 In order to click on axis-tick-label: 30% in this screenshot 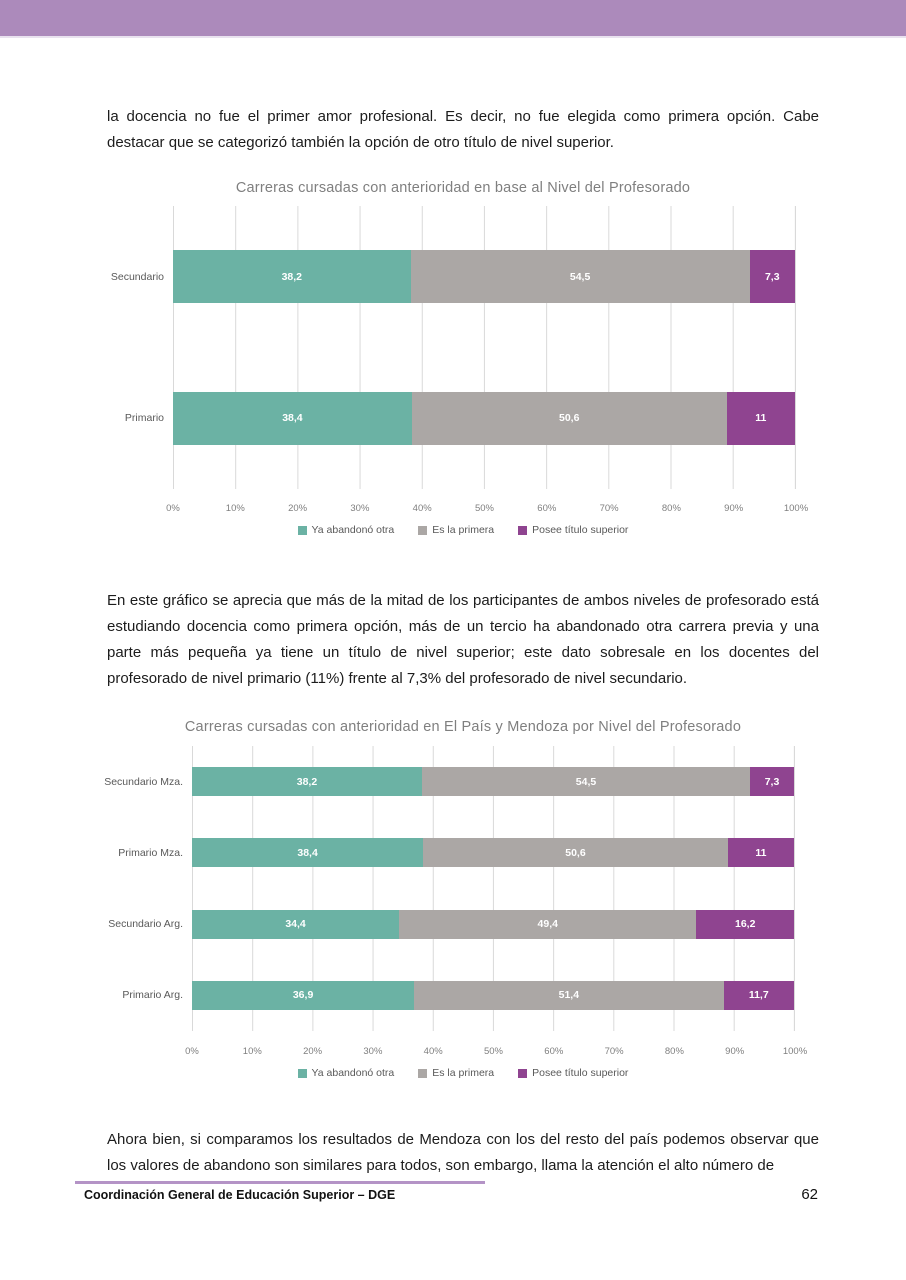, I will do `click(373, 1051)`.